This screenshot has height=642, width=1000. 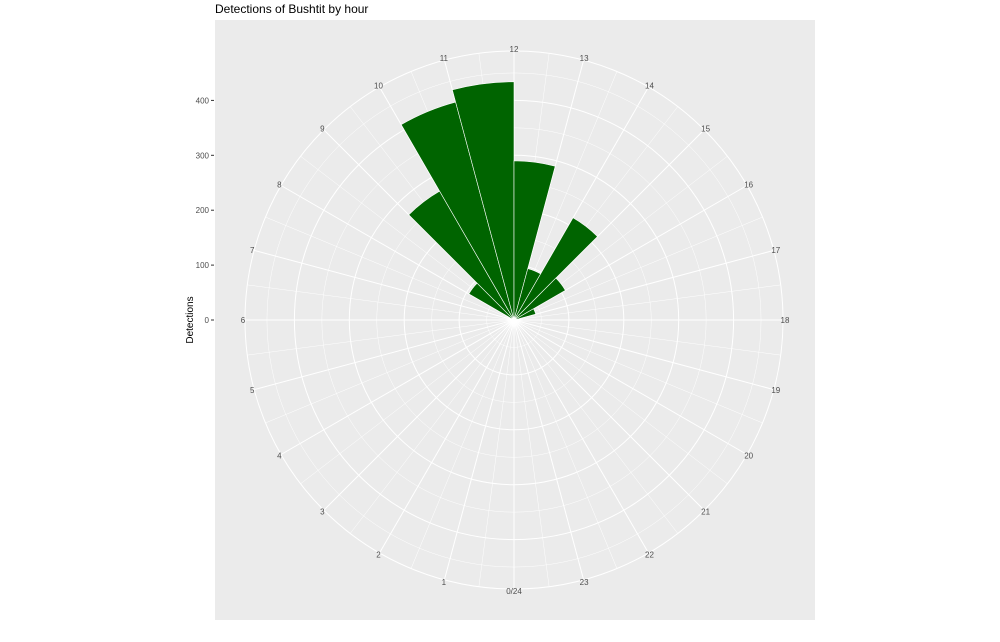 I want to click on hour-label: 9, so click(x=322, y=128).